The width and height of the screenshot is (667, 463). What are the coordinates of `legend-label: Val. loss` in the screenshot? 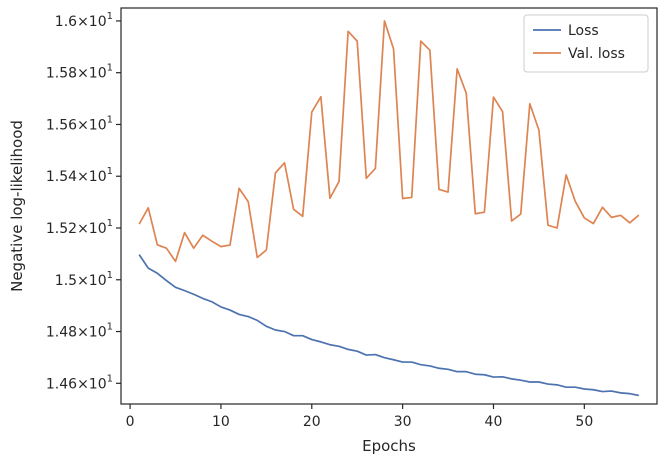 It's located at (596, 54).